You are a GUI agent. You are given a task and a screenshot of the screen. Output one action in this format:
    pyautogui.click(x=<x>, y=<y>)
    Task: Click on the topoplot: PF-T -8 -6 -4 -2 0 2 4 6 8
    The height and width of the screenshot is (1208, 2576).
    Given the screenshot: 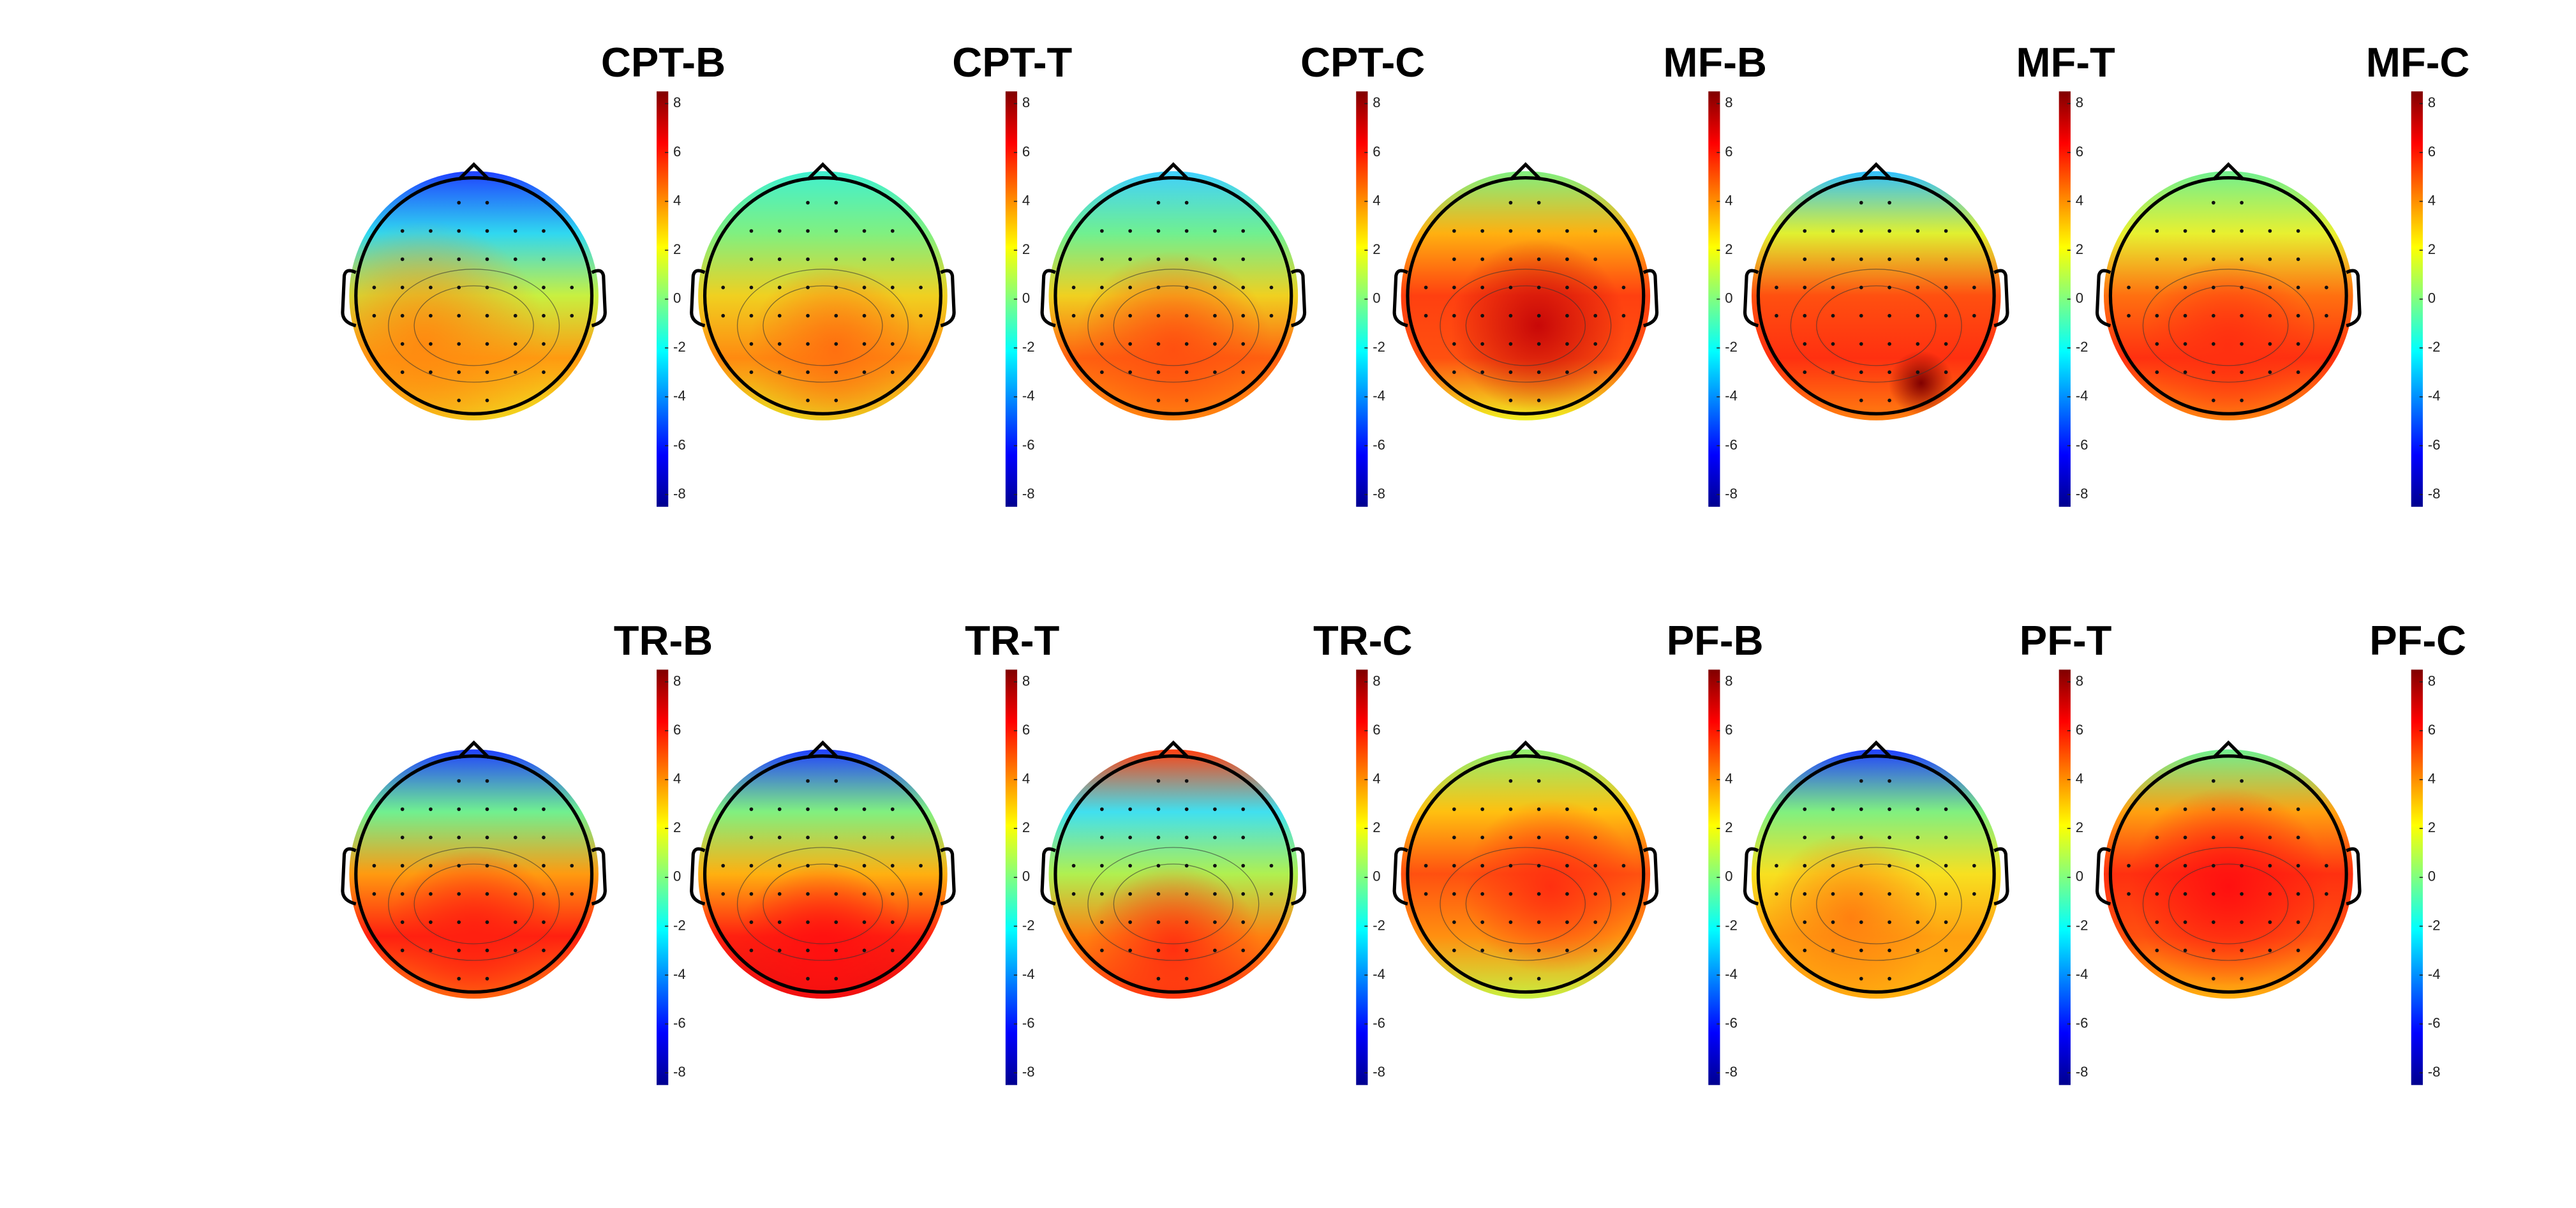 What is the action you would take?
    pyautogui.click(x=1927, y=851)
    